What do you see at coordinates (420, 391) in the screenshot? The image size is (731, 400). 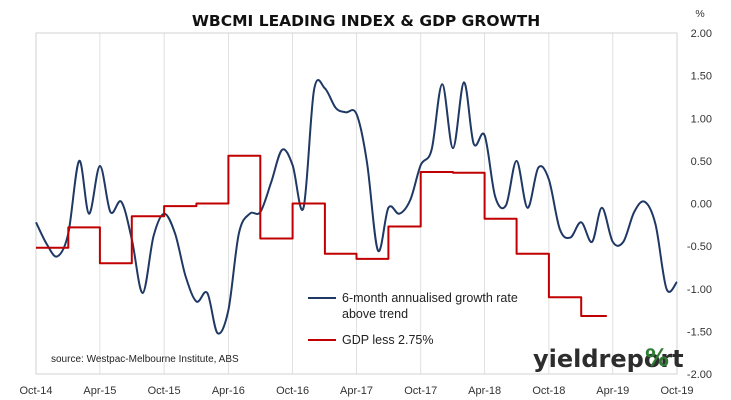 I see `x-tick-label: Oct-17` at bounding box center [420, 391].